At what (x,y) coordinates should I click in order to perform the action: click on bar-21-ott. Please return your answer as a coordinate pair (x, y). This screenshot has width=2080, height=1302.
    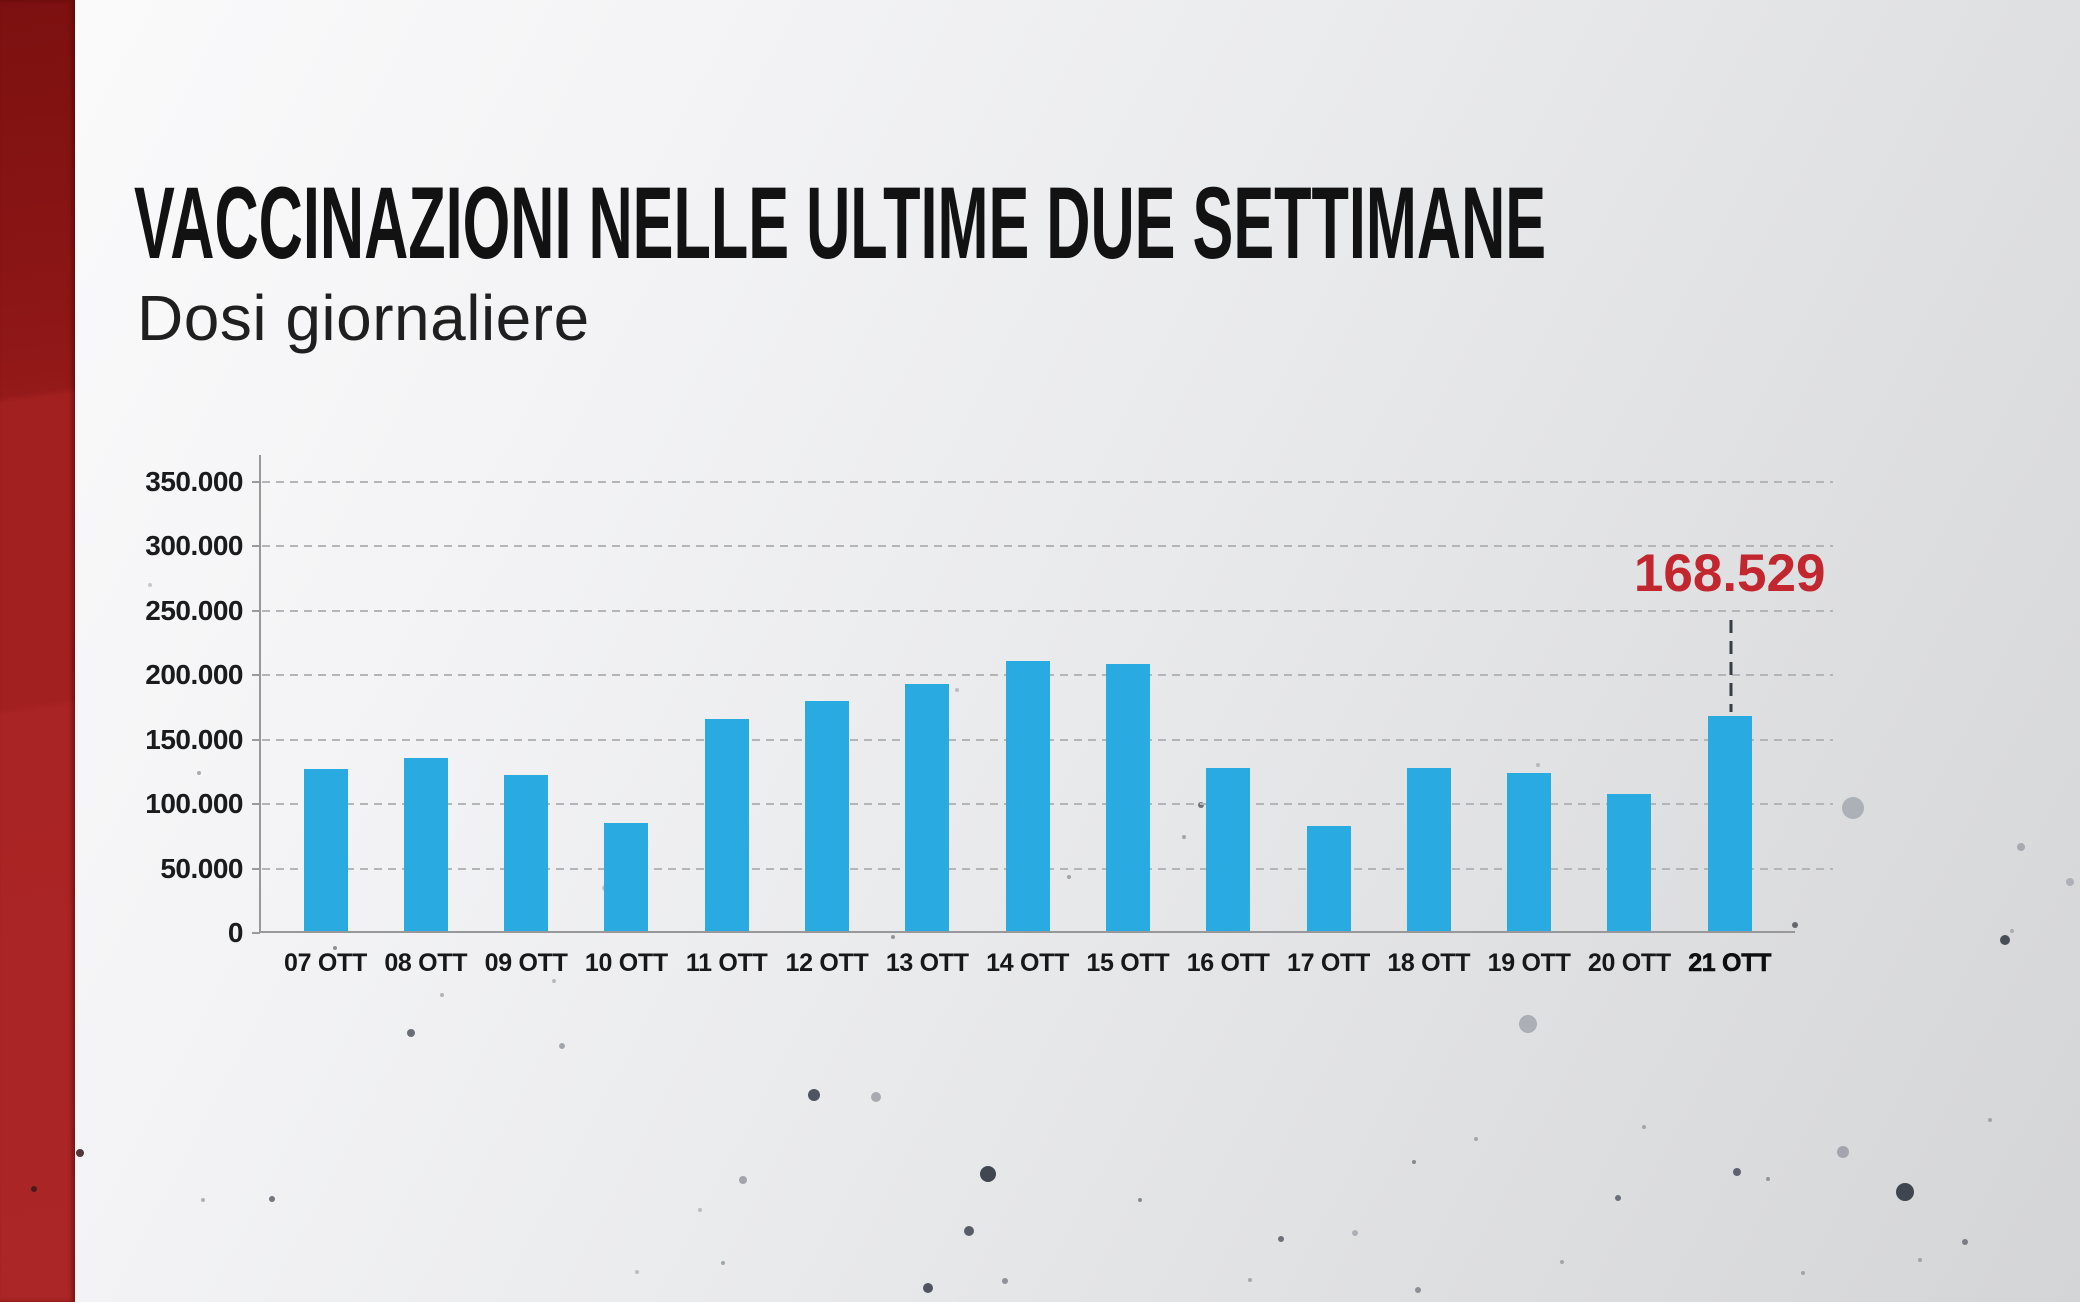
    Looking at the image, I should click on (1729, 823).